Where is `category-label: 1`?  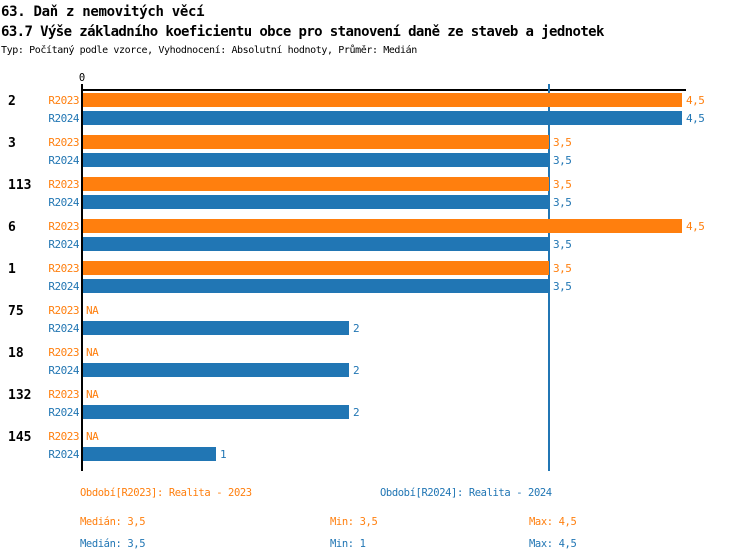 category-label: 1 is located at coordinates (12, 269).